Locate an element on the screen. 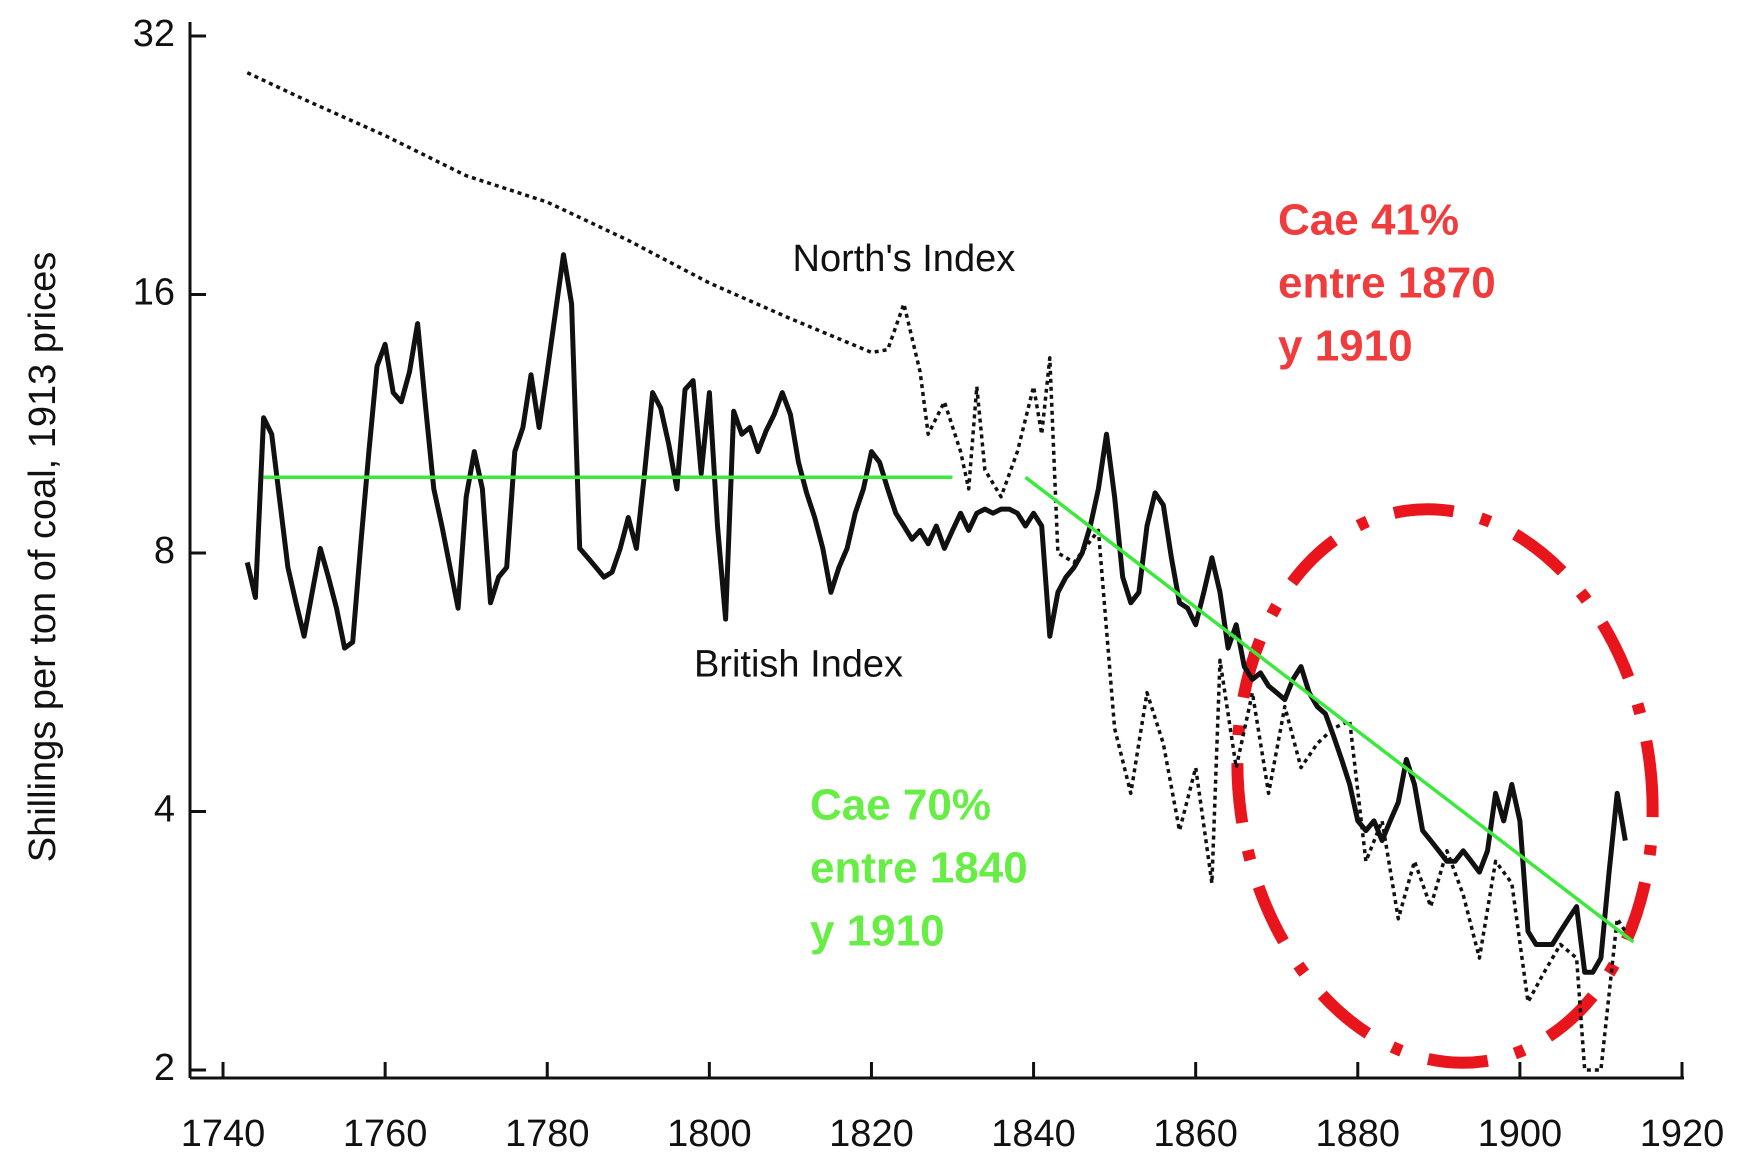 The image size is (1747, 1166). callout-text: entre 1870 is located at coordinates (1387, 283).